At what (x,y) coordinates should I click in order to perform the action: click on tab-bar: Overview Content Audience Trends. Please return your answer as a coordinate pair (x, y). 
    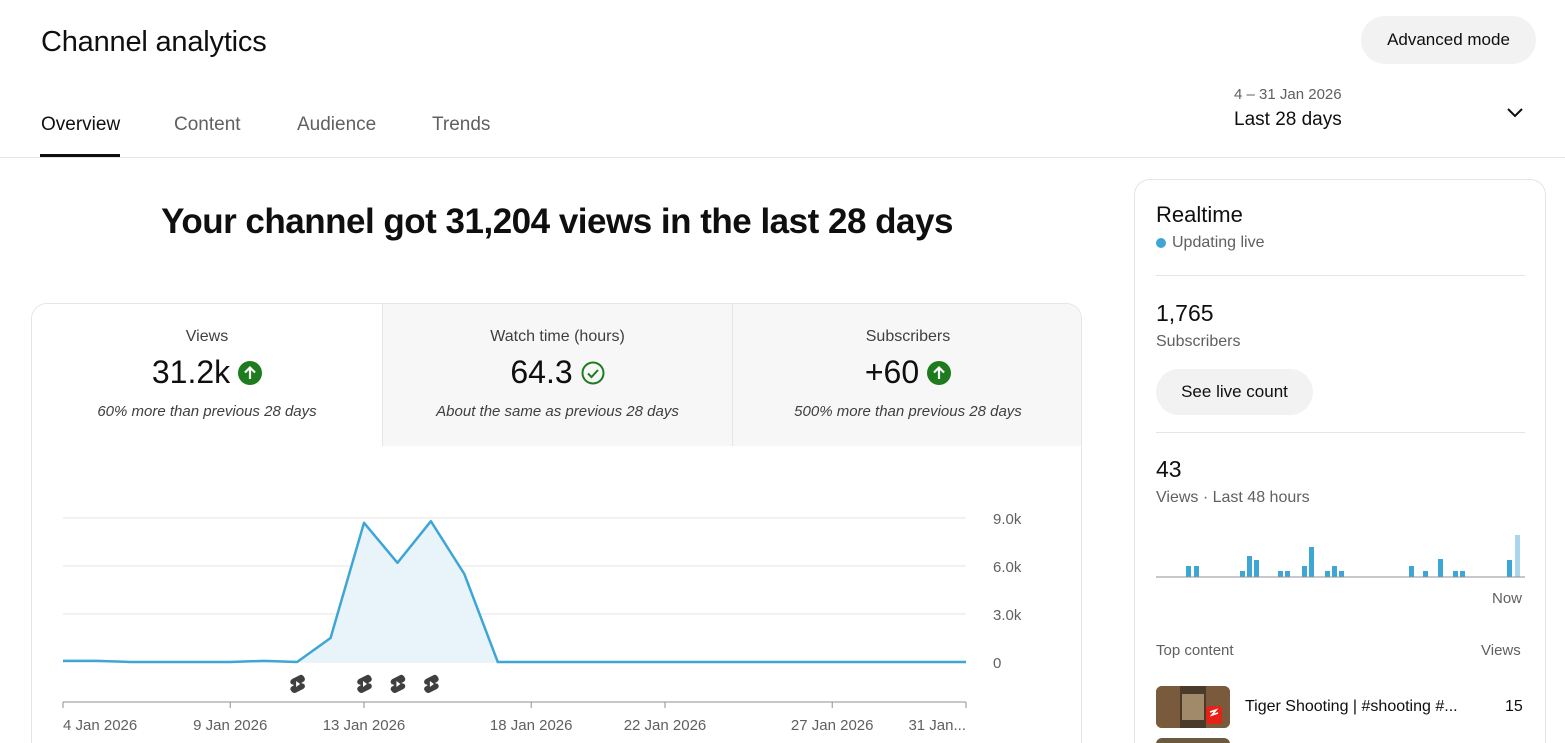
    Looking at the image, I should click on (782, 129).